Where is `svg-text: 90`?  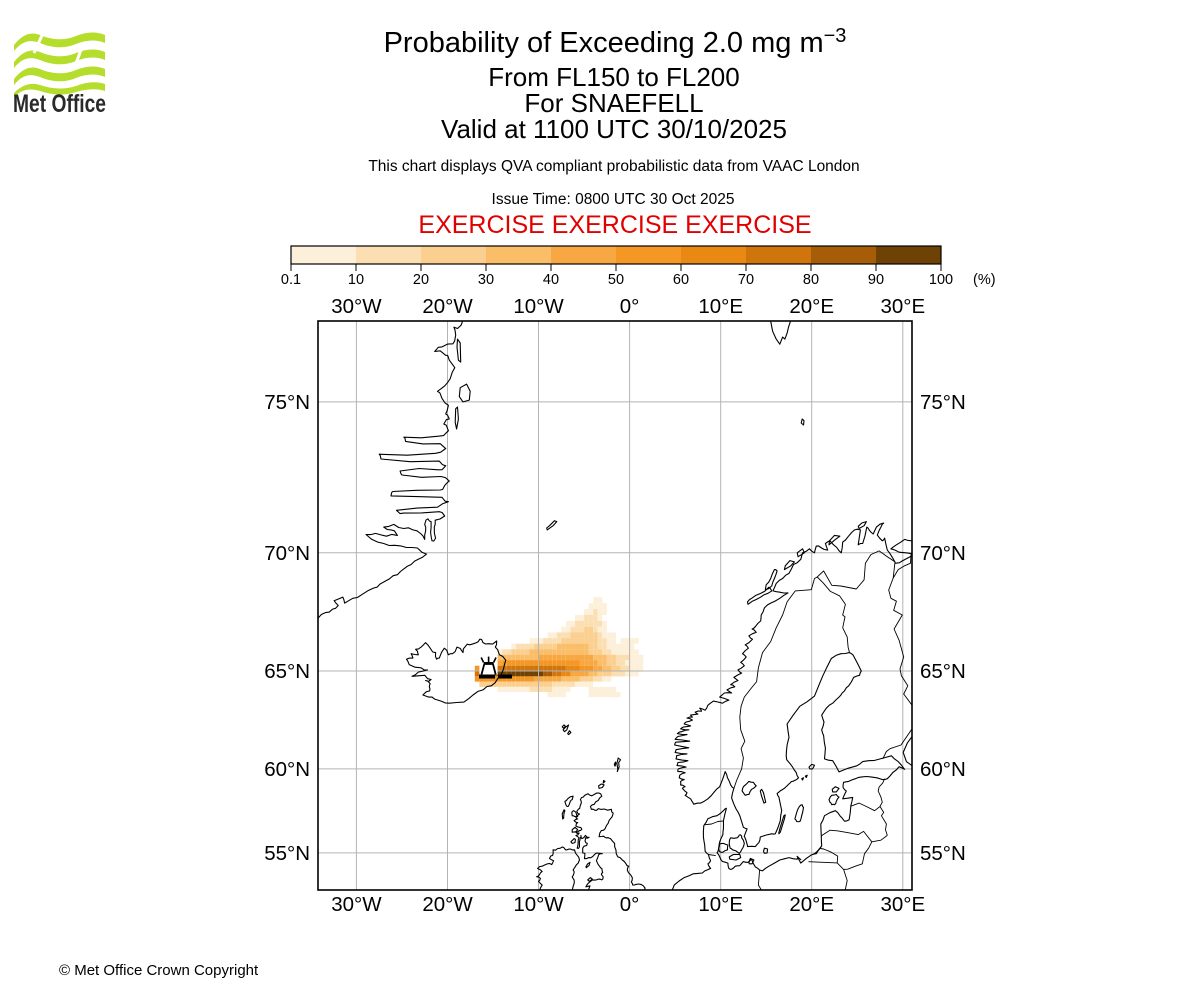
svg-text: 90 is located at coordinates (876, 280).